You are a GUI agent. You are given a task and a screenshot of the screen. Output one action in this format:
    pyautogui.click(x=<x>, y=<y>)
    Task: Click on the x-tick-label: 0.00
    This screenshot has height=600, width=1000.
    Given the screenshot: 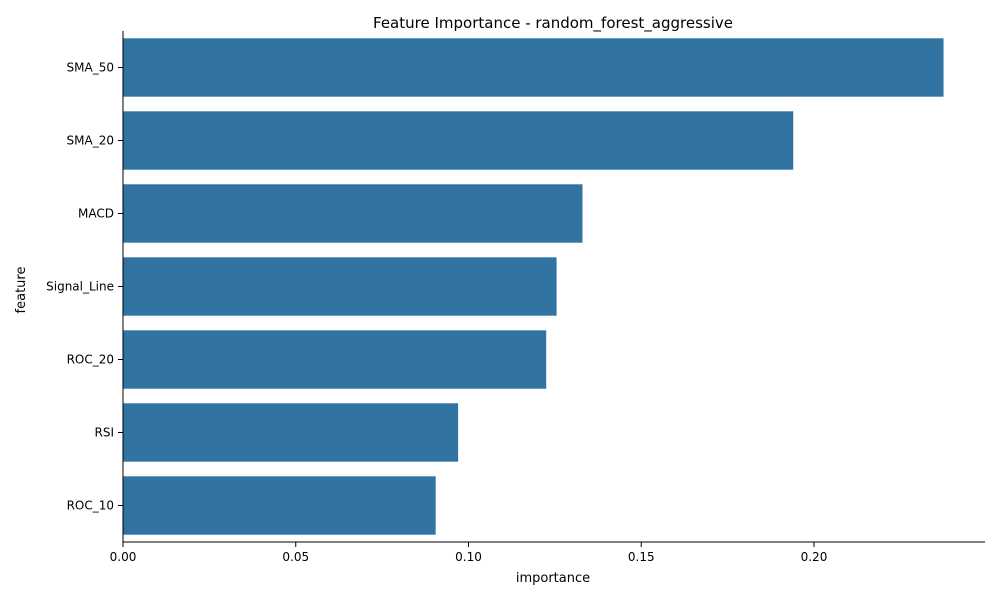 What is the action you would take?
    pyautogui.click(x=123, y=557)
    